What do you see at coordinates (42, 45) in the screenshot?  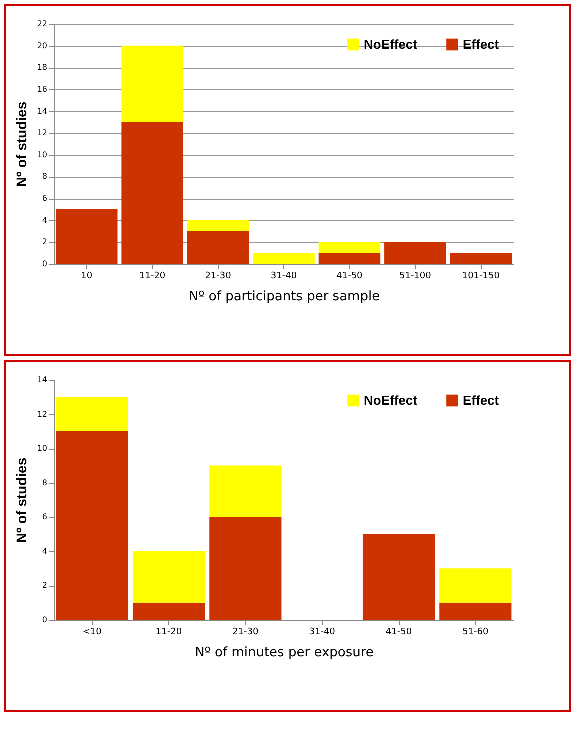 I see `y-tick-label: 20` at bounding box center [42, 45].